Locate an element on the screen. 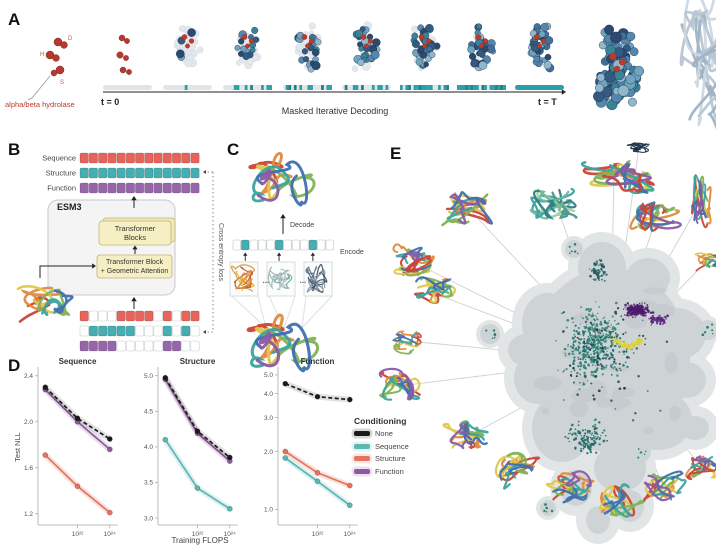 Image resolution: width=716 pixels, height=551 pixels. cluster-teal-lower is located at coordinates (586, 436).